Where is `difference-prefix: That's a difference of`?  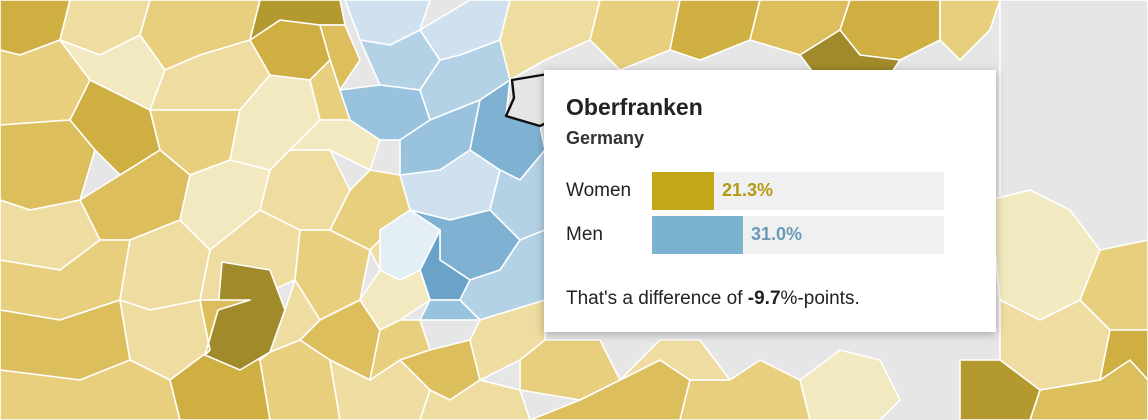
difference-prefix: That's a difference of is located at coordinates (657, 298).